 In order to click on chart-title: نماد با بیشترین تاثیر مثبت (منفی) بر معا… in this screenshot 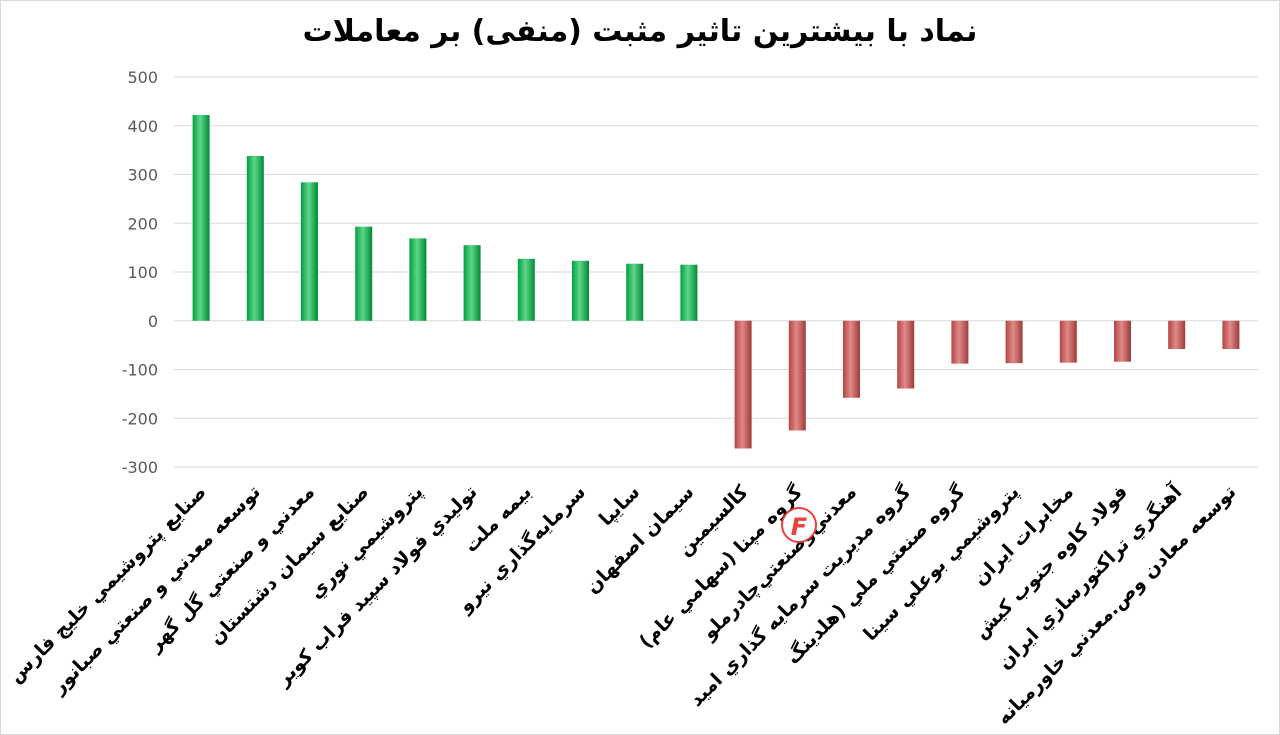, I will do `click(640, 31)`.